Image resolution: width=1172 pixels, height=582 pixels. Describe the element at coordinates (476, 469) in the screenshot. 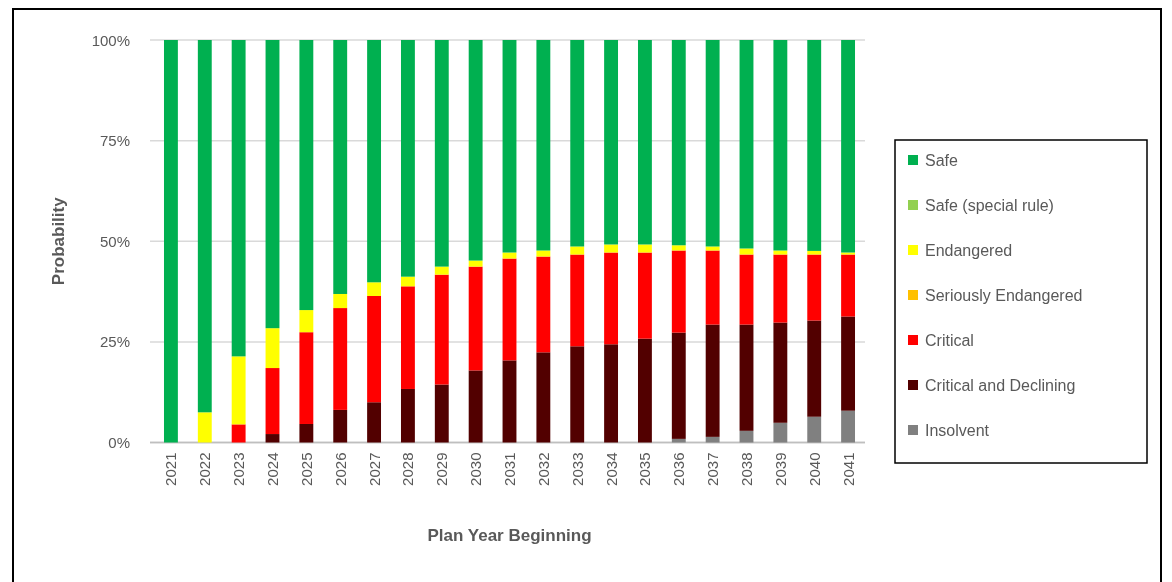

I see `x-tick-label: 2030` at that location.